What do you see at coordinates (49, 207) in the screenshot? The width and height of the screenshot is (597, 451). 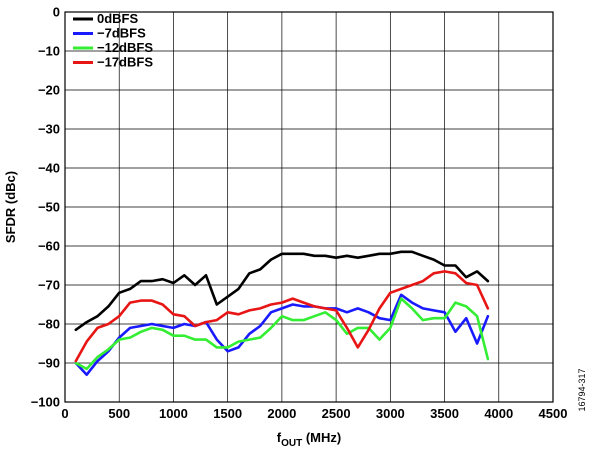 I see `y-tick-label: −50` at bounding box center [49, 207].